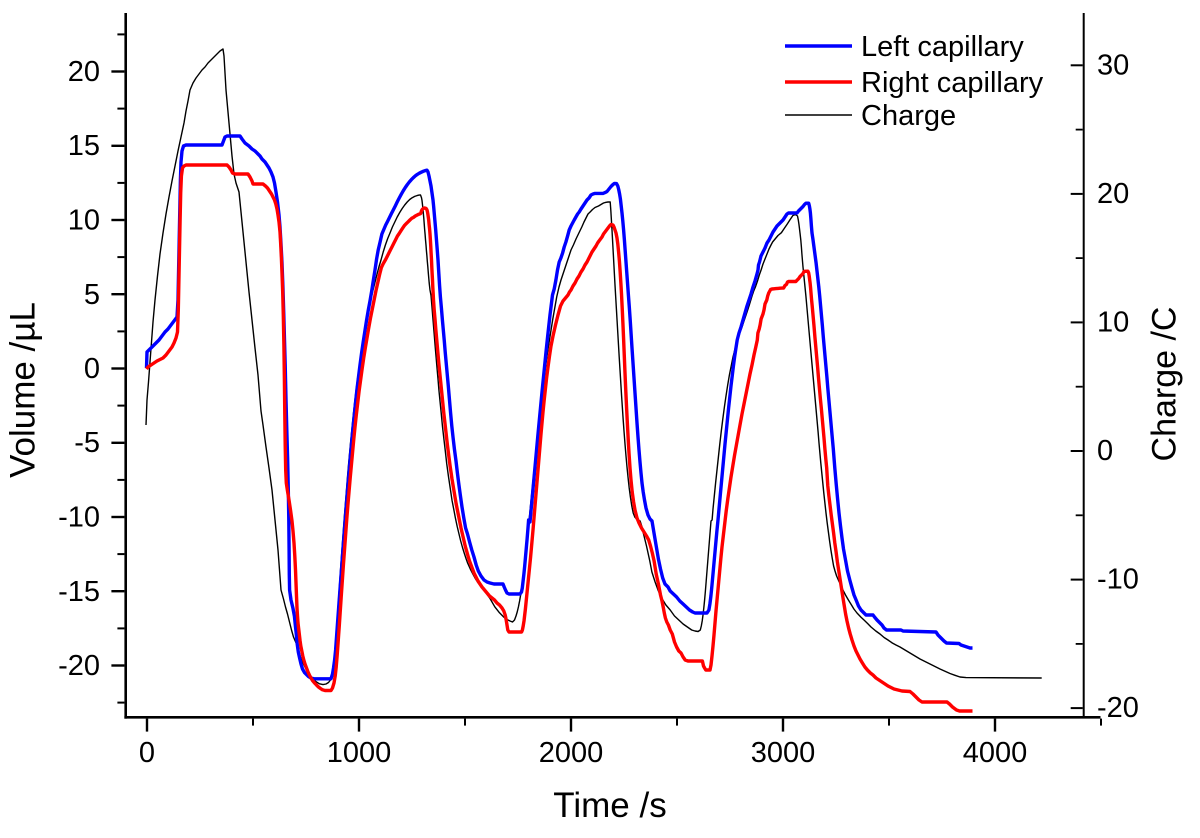  Describe the element at coordinates (1113, 65) in the screenshot. I see `svg-text: 30` at that location.